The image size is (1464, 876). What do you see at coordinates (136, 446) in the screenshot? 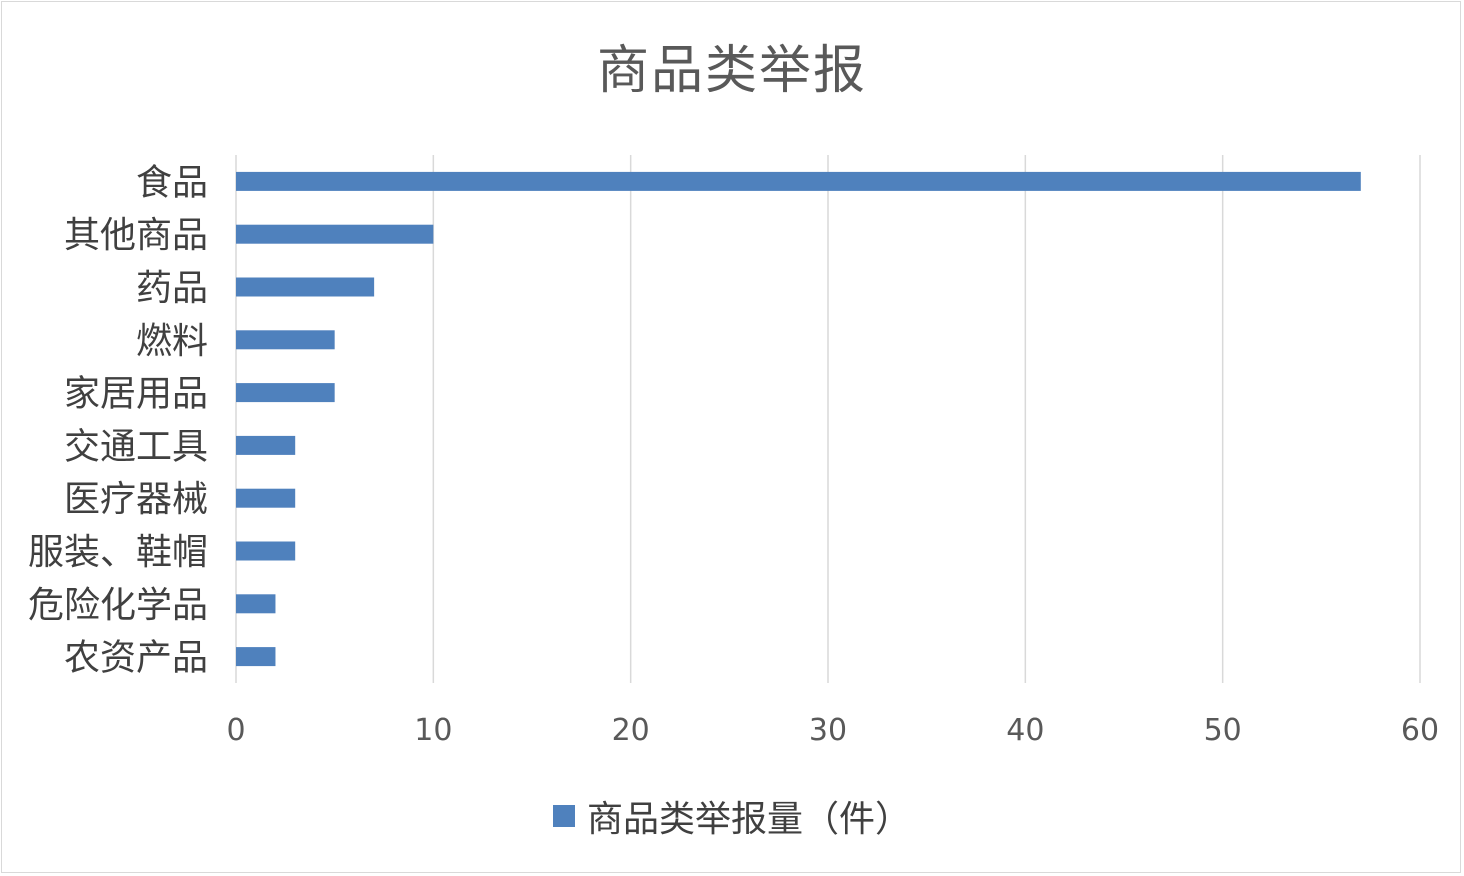
I see `category-label: 交通工具` at bounding box center [136, 446].